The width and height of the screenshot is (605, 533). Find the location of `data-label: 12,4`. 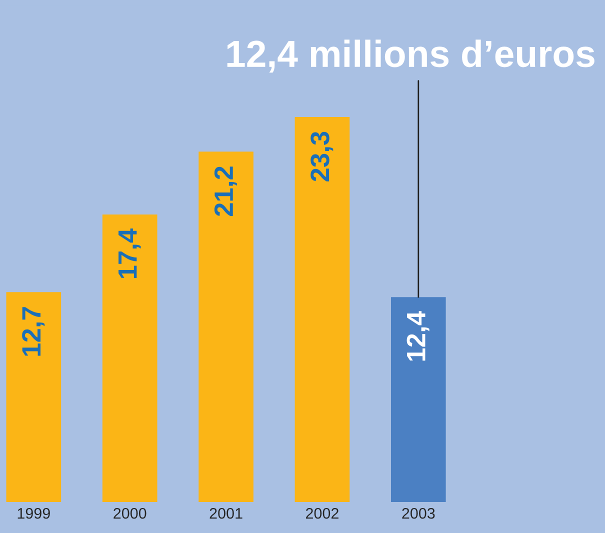

data-label: 12,4 is located at coordinates (418, 336).